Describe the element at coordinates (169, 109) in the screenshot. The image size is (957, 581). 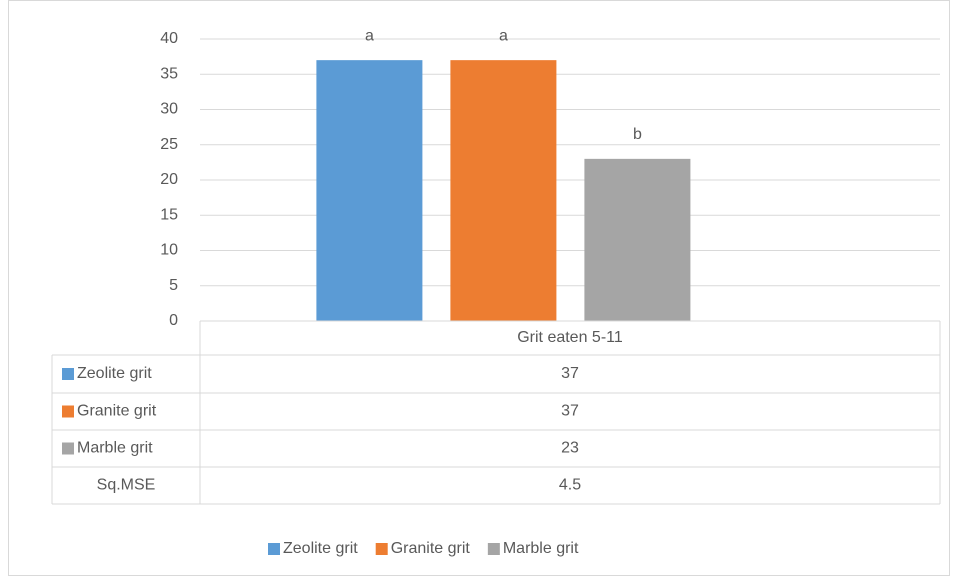
I see `y-tick-label: 30` at that location.